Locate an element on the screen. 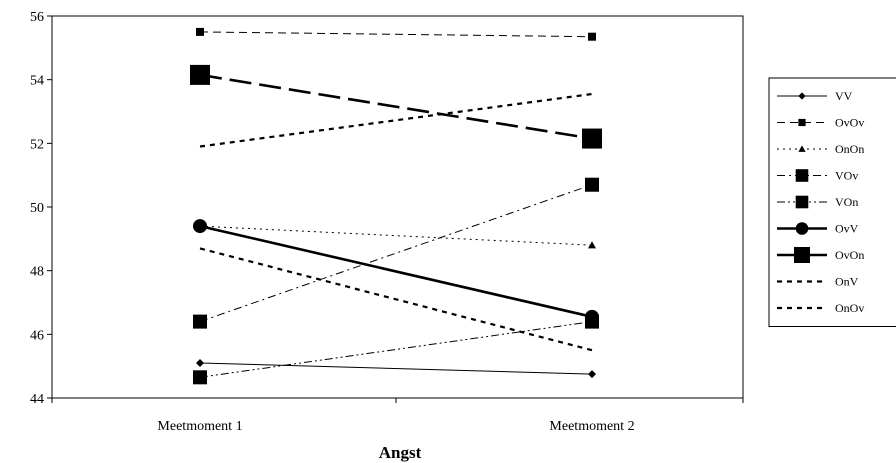 This screenshot has height=463, width=896. legend-label: OnOv is located at coordinates (849, 308).